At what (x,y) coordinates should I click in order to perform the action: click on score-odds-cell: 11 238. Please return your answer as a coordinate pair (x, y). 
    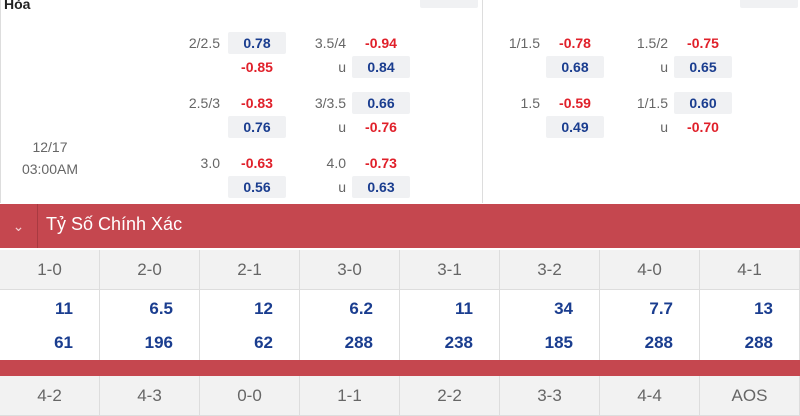
    Looking at the image, I should click on (450, 325).